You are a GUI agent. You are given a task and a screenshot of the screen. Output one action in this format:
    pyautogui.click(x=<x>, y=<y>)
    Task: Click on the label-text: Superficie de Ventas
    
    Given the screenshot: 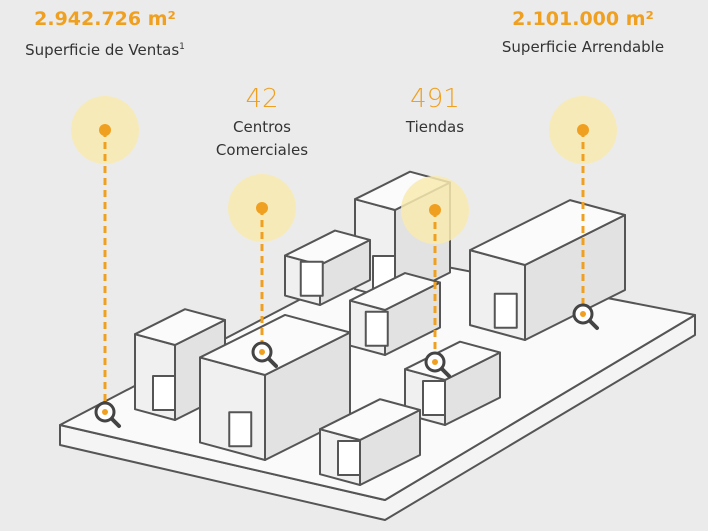 What is the action you would take?
    pyautogui.click(x=102, y=50)
    